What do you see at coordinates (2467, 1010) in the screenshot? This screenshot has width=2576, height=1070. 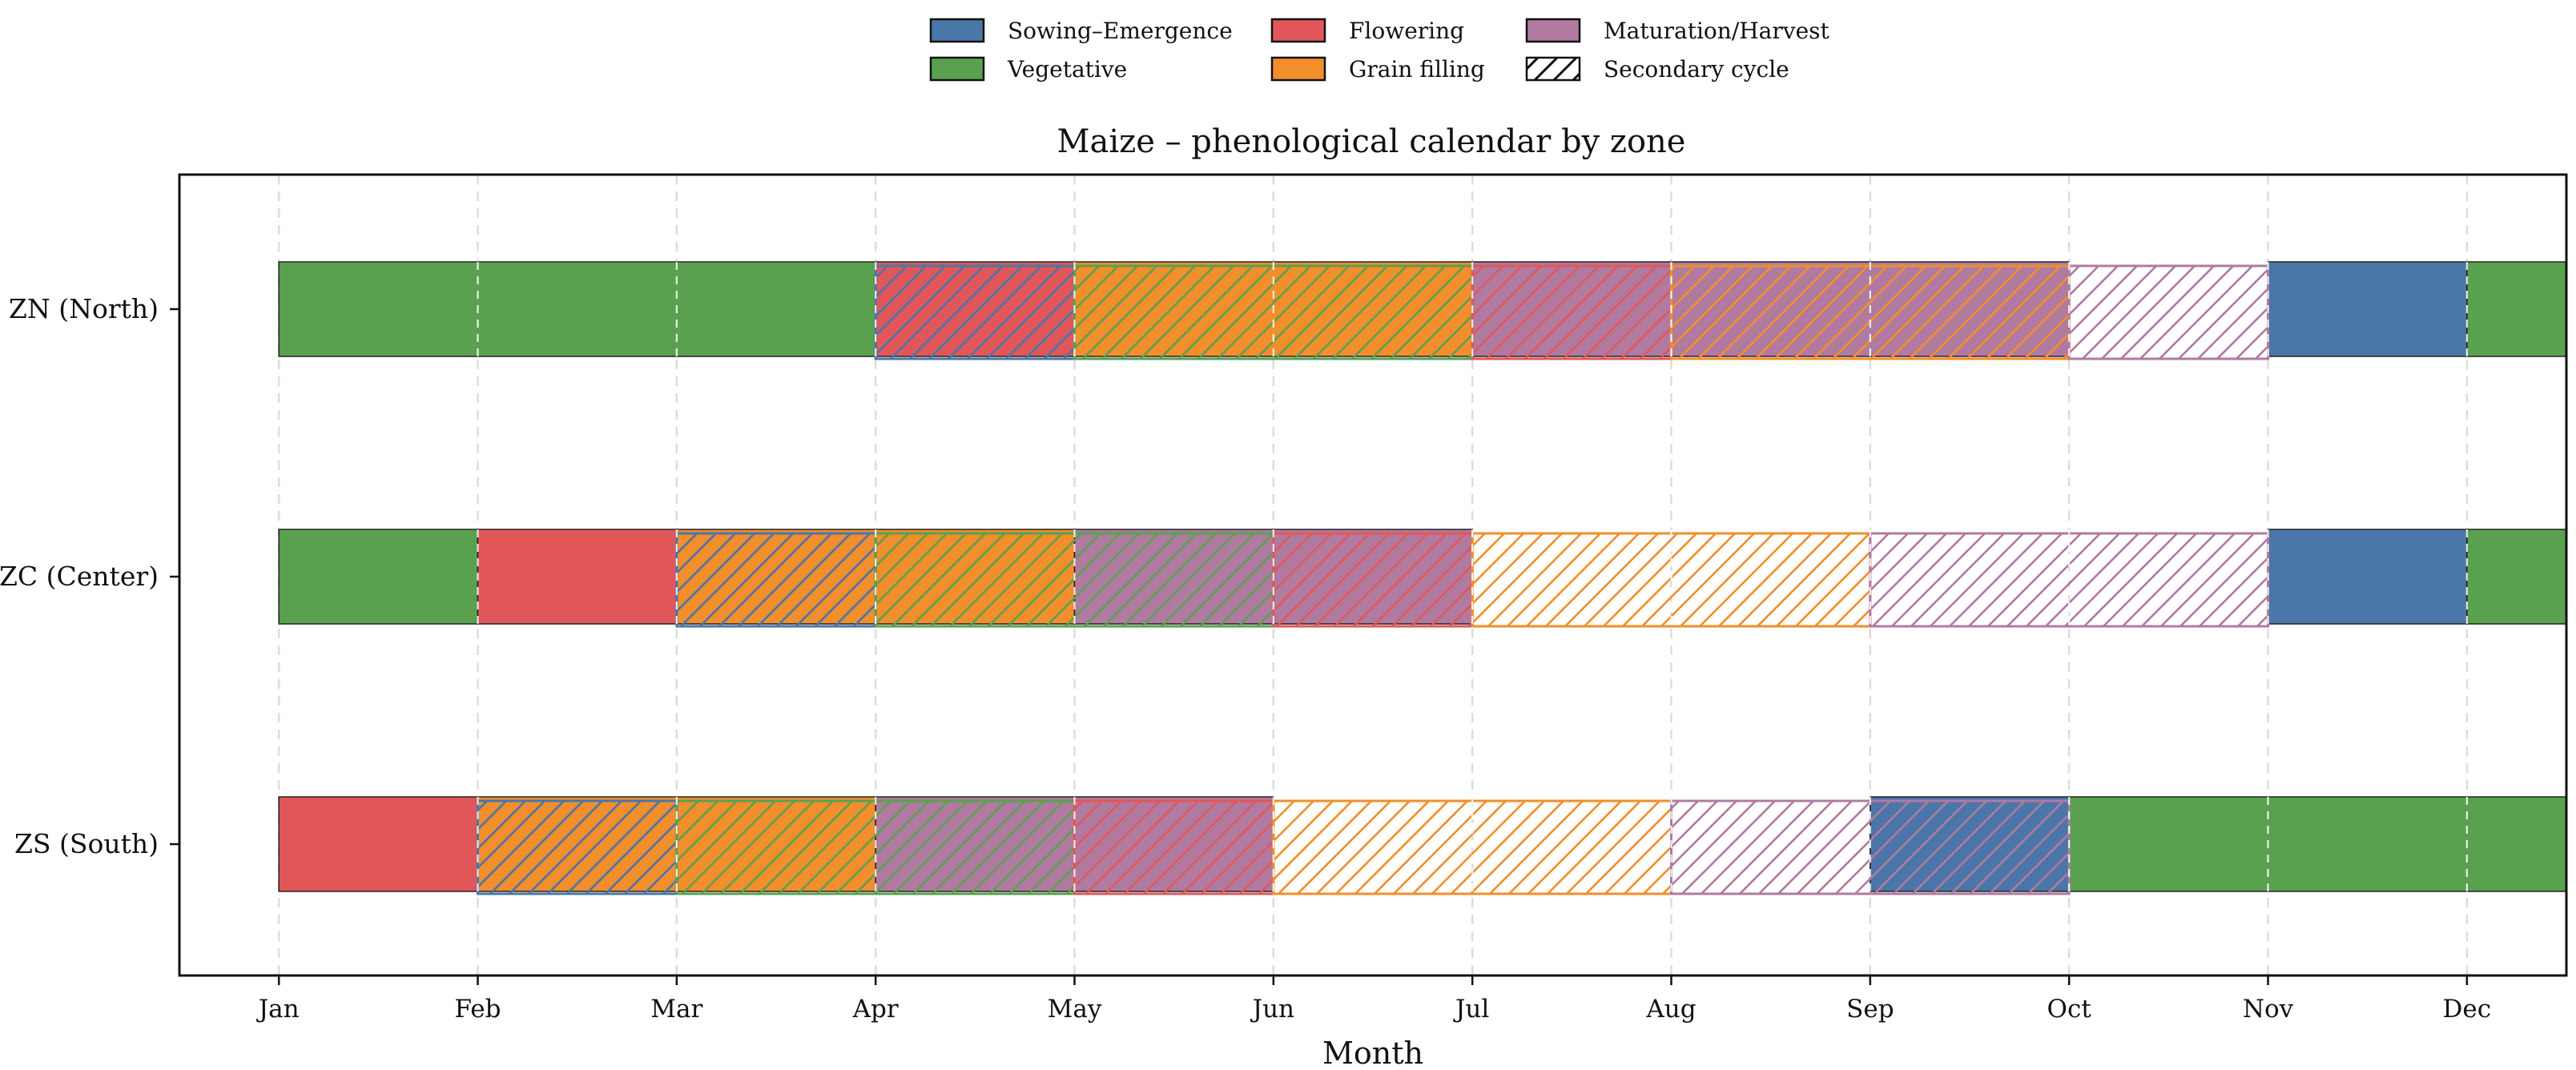 I see `x-tick-label-dec: Dec` at bounding box center [2467, 1010].